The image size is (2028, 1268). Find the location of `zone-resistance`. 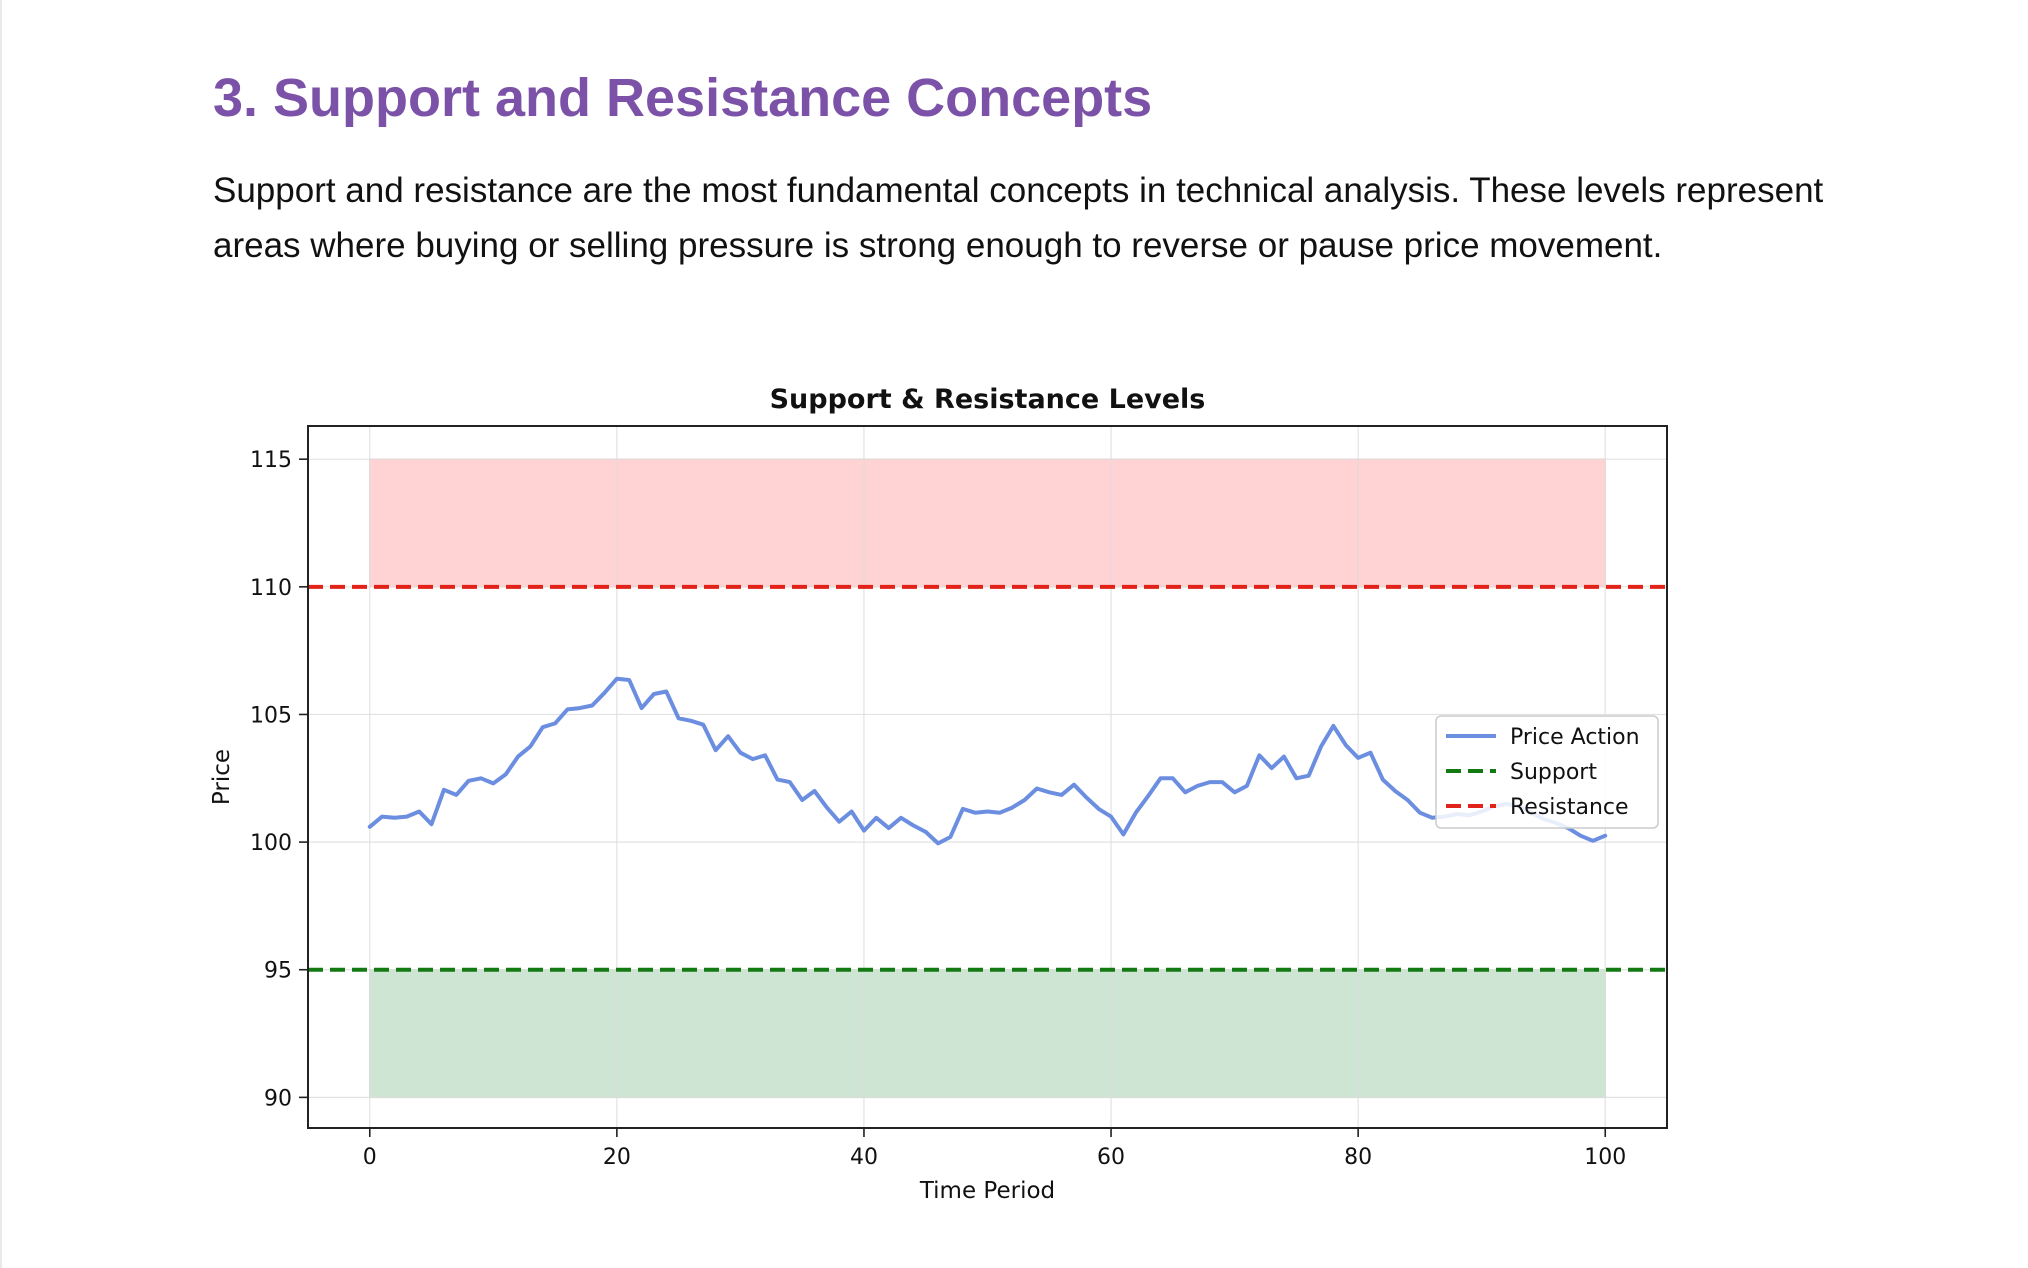

zone-resistance is located at coordinates (987, 523).